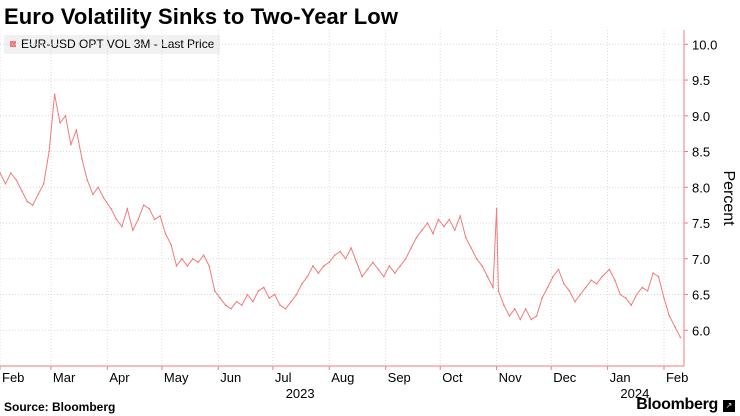 The image size is (740, 416). I want to click on y-tick-label: 8.0, so click(701, 187).